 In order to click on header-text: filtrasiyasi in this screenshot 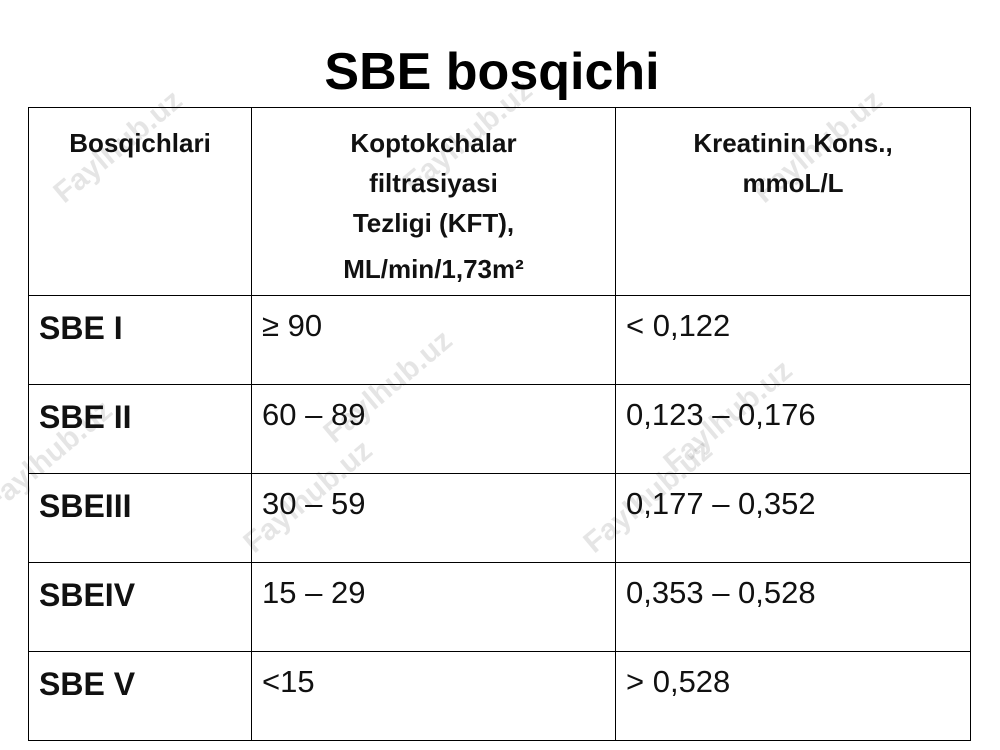, I will do `click(433, 183)`.